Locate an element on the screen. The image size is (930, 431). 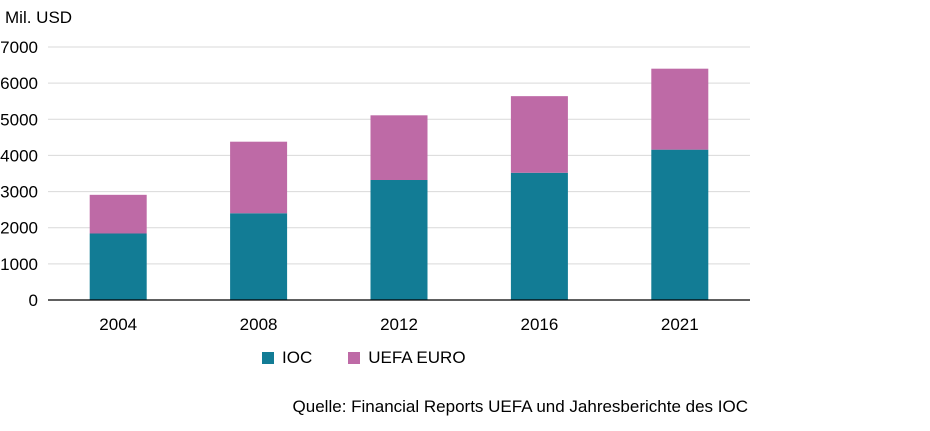
y-tick-label-4000: 4000 is located at coordinates (19, 155).